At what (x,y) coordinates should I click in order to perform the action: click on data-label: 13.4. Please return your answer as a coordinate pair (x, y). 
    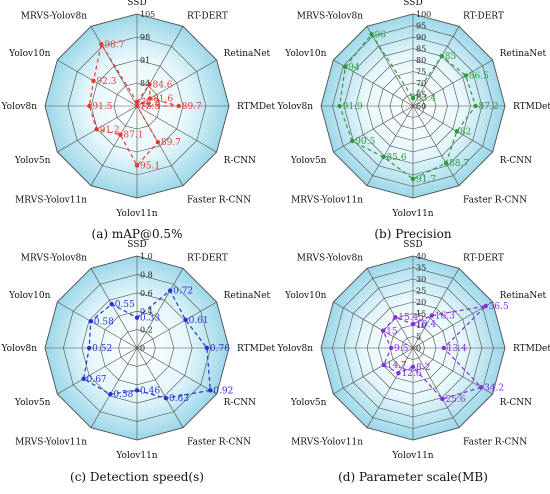
    Looking at the image, I should click on (457, 349).